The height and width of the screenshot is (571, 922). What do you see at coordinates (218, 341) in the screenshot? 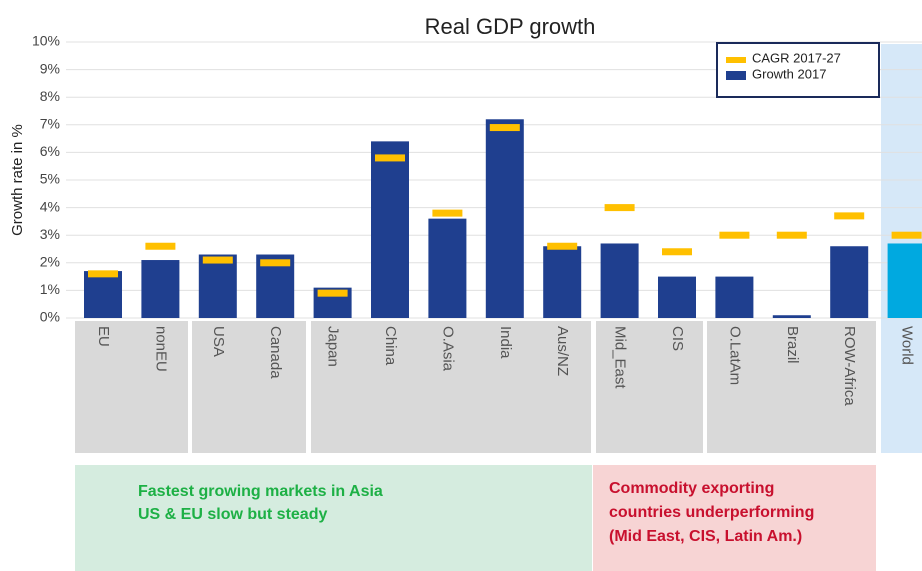
I see `x-tick-label: USA` at bounding box center [218, 341].